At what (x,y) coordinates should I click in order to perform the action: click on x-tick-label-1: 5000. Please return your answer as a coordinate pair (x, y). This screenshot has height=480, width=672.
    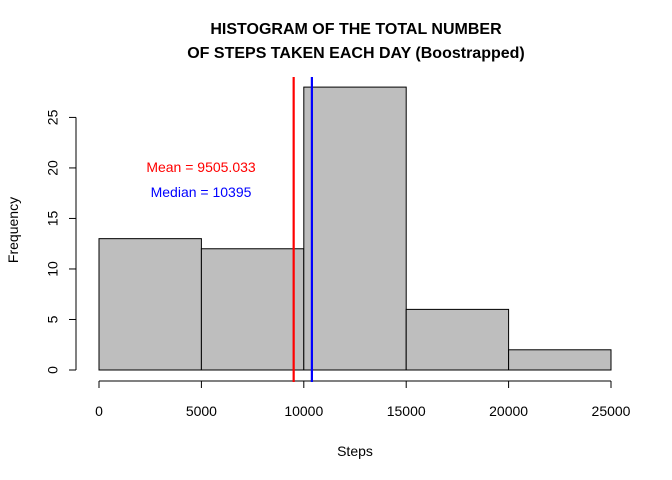
    Looking at the image, I should click on (201, 411).